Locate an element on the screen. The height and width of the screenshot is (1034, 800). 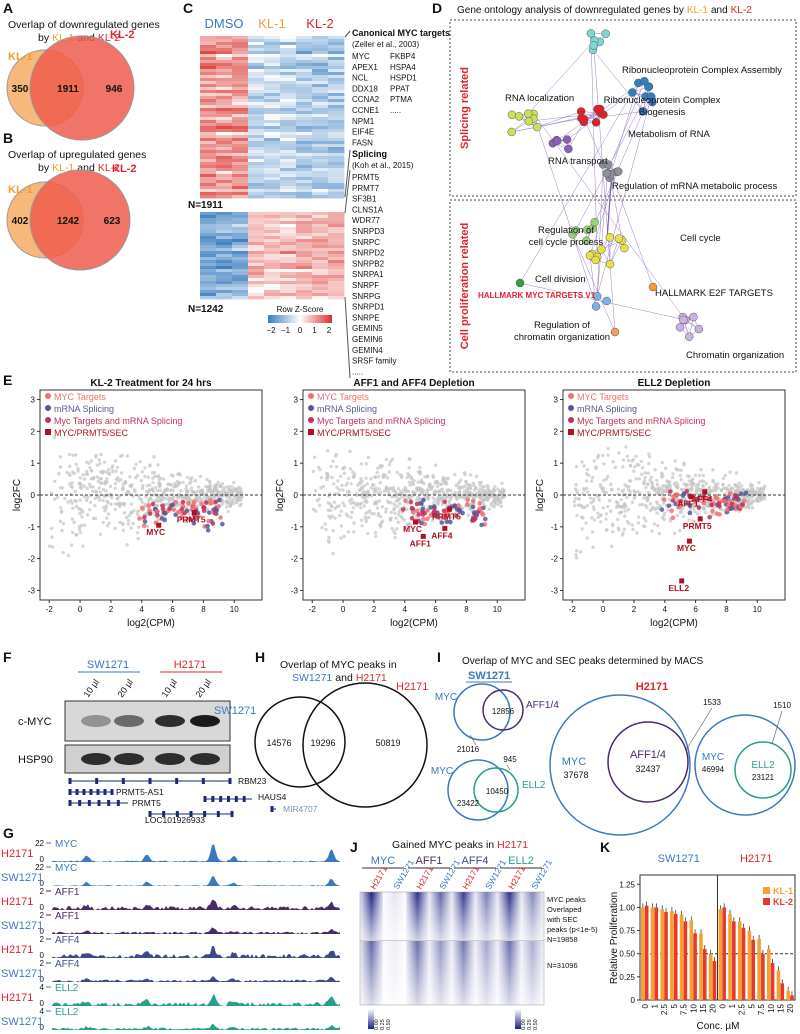
x-tick-label: 15 is located at coordinates (703, 1007).